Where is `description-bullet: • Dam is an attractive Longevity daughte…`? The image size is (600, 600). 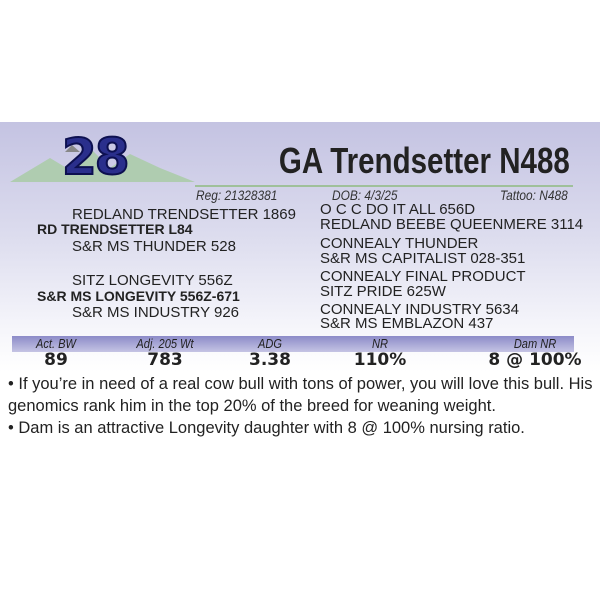 description-bullet: • Dam is an attractive Longevity daughte… is located at coordinates (266, 428).